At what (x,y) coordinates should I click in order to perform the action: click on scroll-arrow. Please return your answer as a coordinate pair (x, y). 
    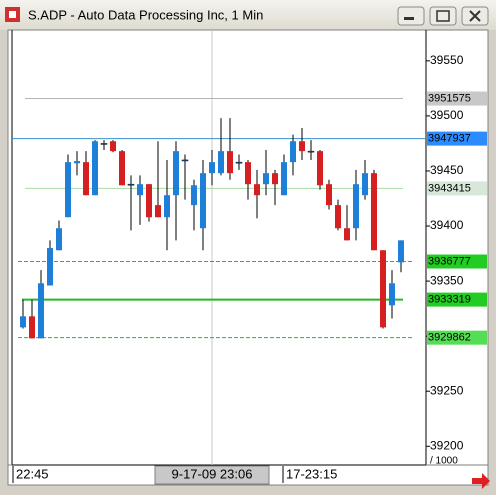
    Looking at the image, I should click on (481, 481).